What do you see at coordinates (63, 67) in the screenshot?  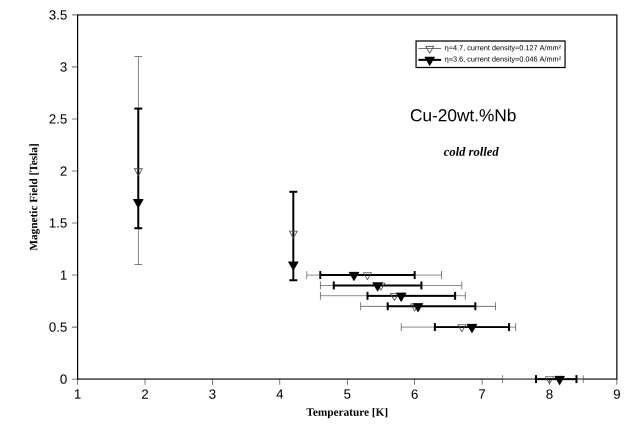 I see `y-tick-label: 3` at bounding box center [63, 67].